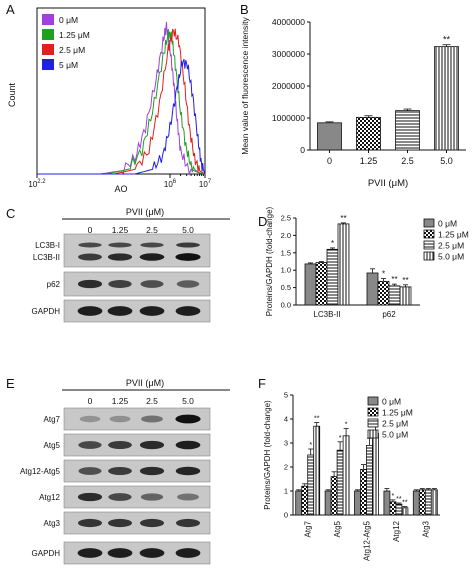 The width and height of the screenshot is (474, 568). What do you see at coordinates (145, 383) in the screenshot?
I see `blot-title: PVII (μM)` at bounding box center [145, 383].